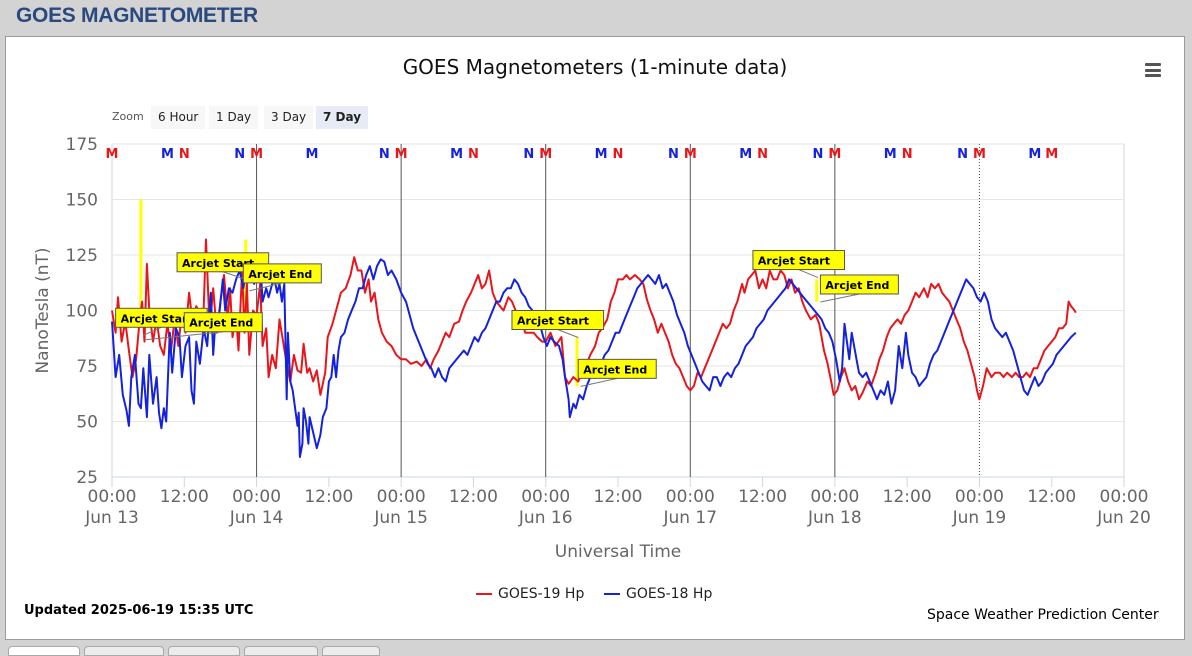 This screenshot has height=656, width=1192. I want to click on legend-swatch-goes19, so click(484, 594).